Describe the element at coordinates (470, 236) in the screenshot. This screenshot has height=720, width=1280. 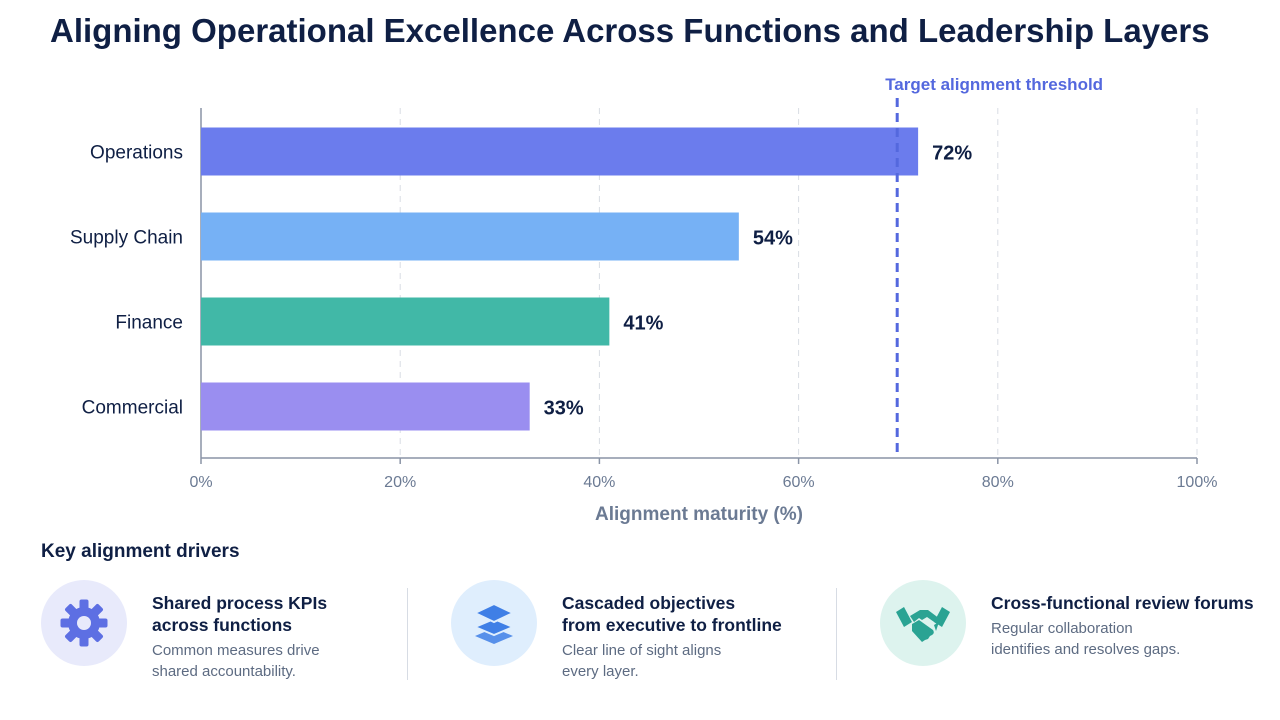
I see `bar-supply-chain` at that location.